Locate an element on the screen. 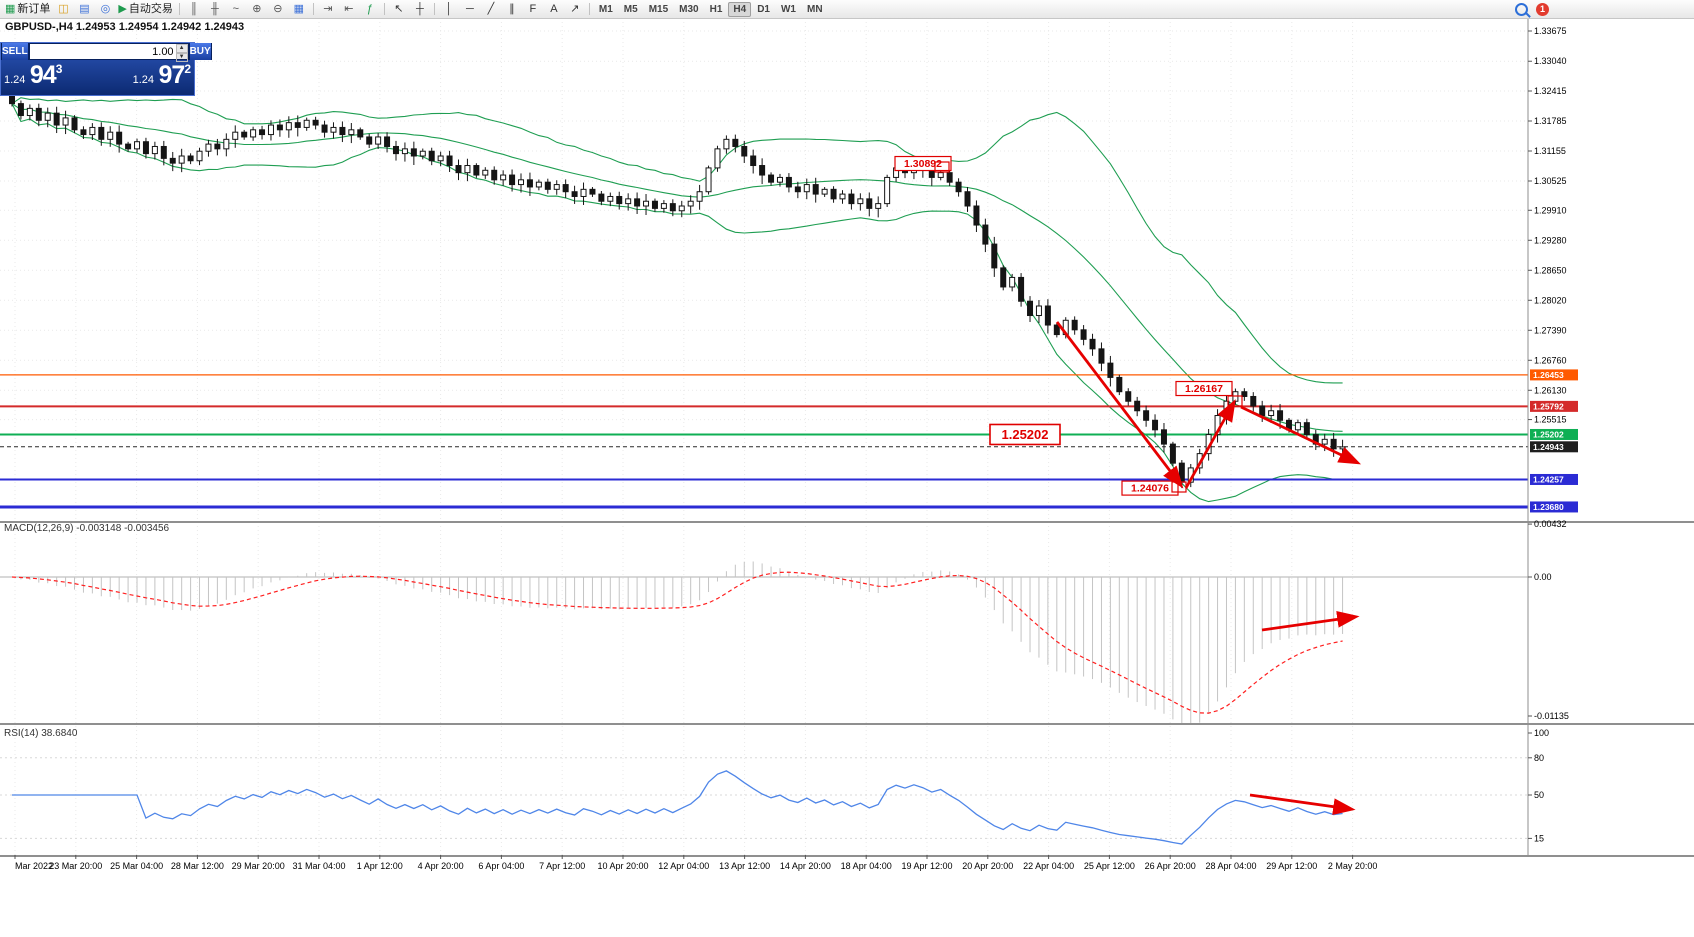 The width and height of the screenshot is (1694, 937). svg-text: 1.23680 is located at coordinates (1548, 507).